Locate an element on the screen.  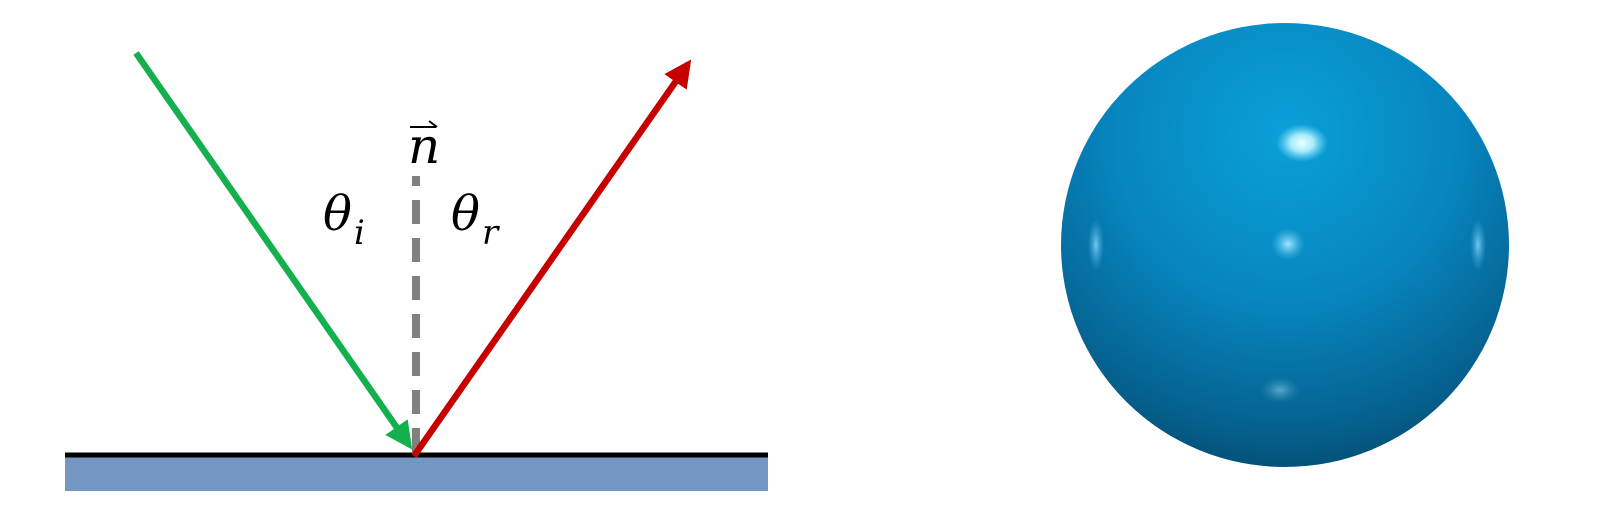
sphere-specular-highlight-center is located at coordinates (1288, 244).